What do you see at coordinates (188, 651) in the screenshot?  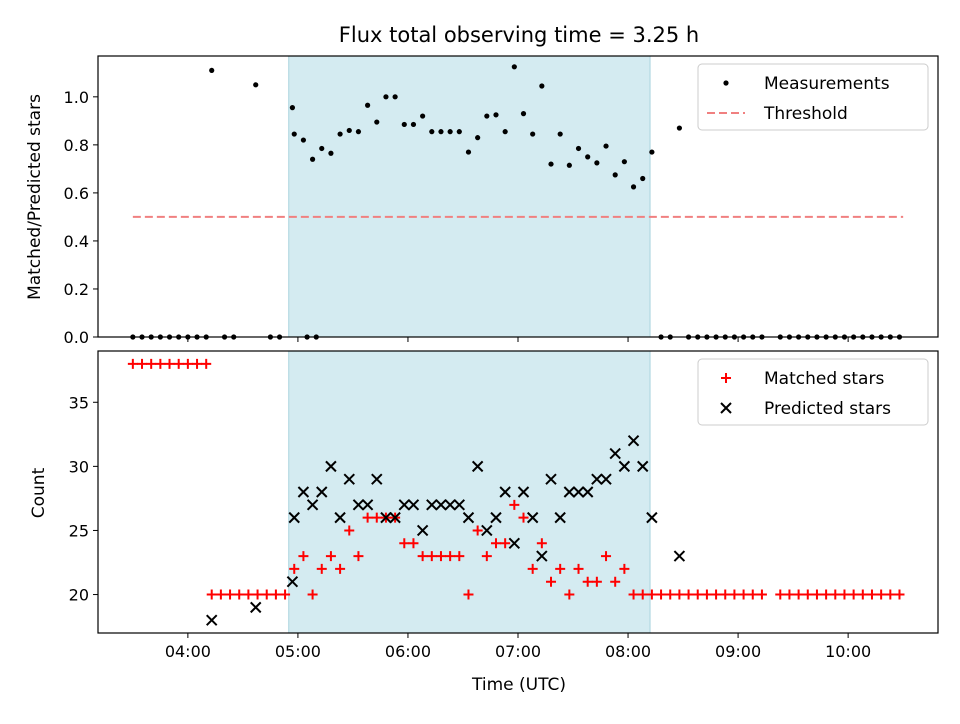 I see `x-tick-label: 04:00` at bounding box center [188, 651].